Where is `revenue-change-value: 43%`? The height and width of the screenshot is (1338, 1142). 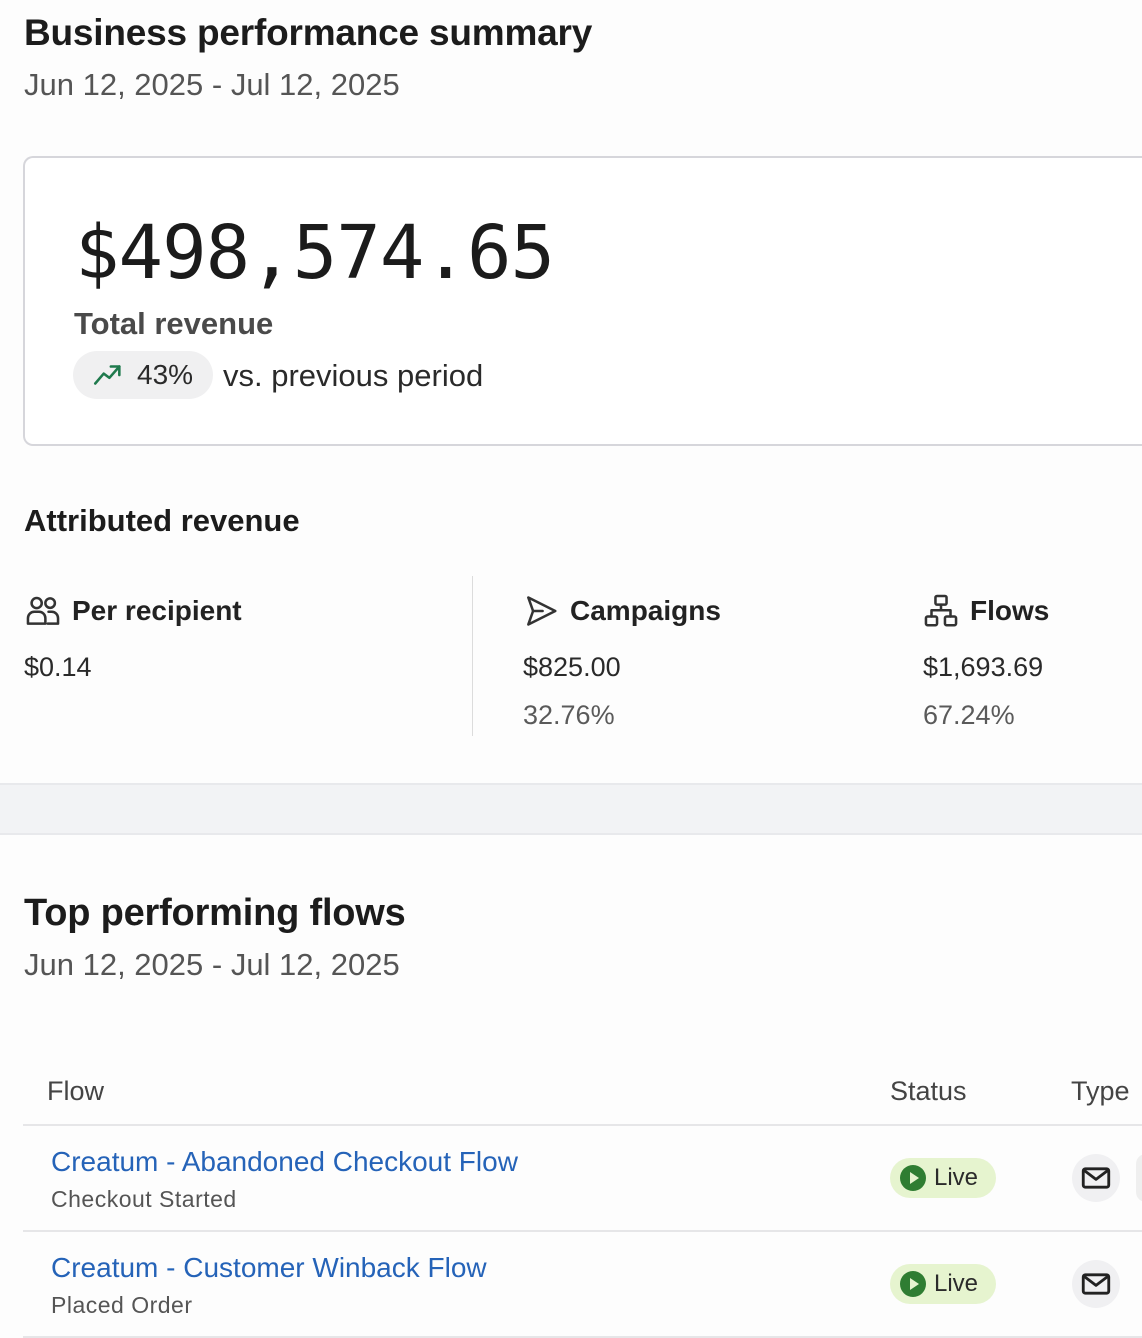 revenue-change-value: 43% is located at coordinates (165, 374).